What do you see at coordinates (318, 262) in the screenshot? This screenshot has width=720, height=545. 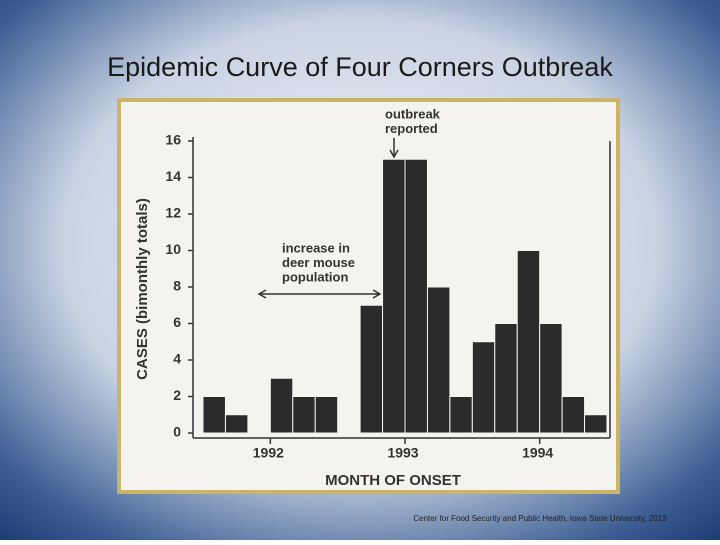 I see `annotation: deer mouse` at bounding box center [318, 262].